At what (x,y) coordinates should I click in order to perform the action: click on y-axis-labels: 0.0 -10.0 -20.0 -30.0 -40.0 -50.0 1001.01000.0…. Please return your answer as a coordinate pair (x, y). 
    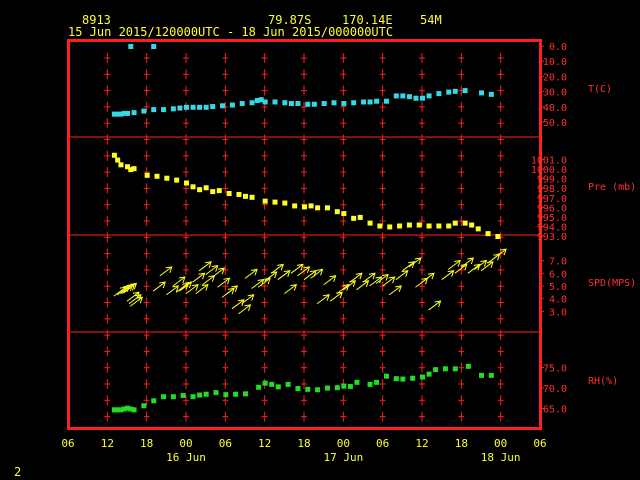
    Looking at the image, I should click on (549, 229).